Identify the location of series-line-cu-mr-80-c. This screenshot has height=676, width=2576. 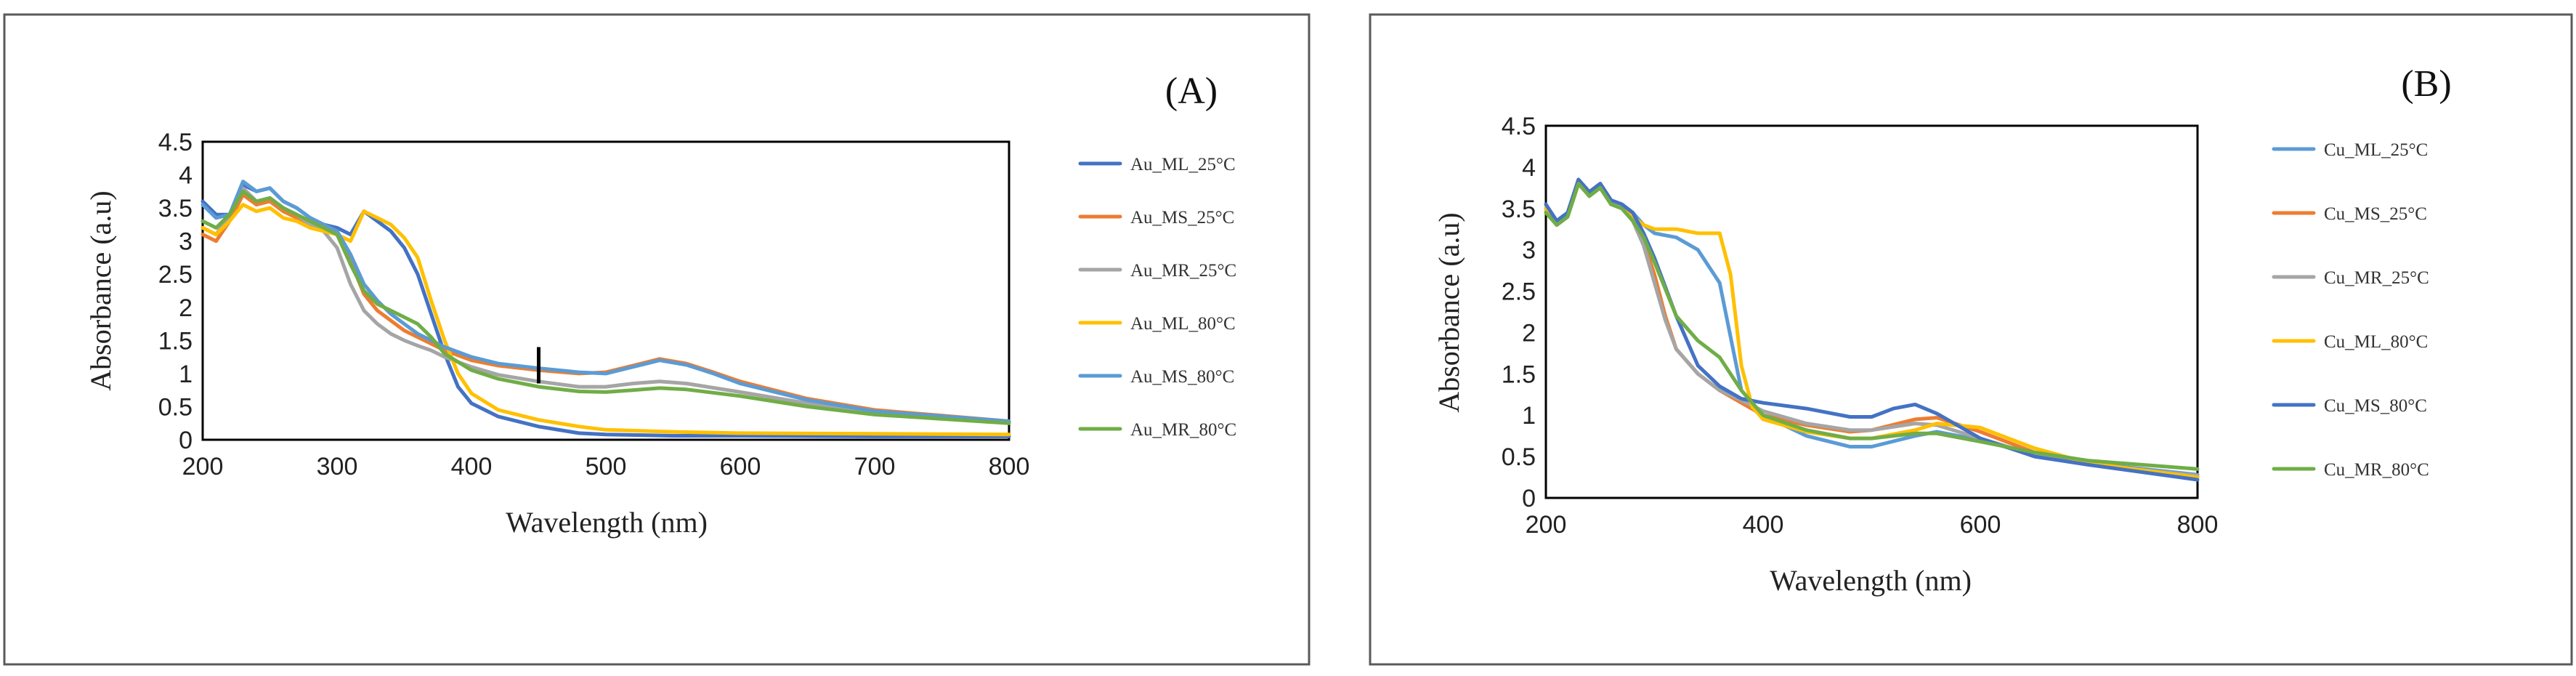
(1872, 326).